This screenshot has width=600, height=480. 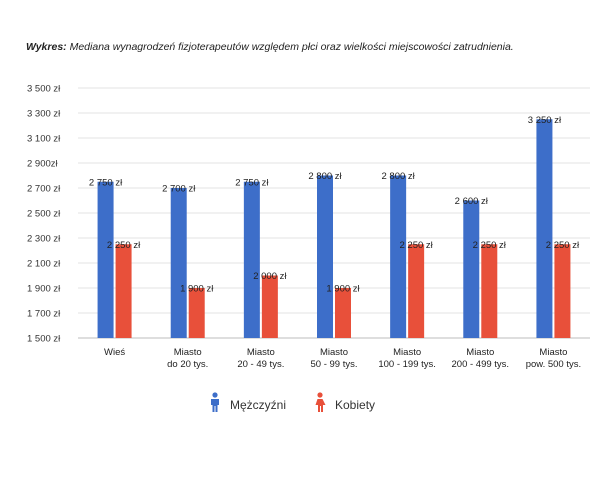 What do you see at coordinates (44, 289) in the screenshot?
I see `y-tick-label: 1 900 zł` at bounding box center [44, 289].